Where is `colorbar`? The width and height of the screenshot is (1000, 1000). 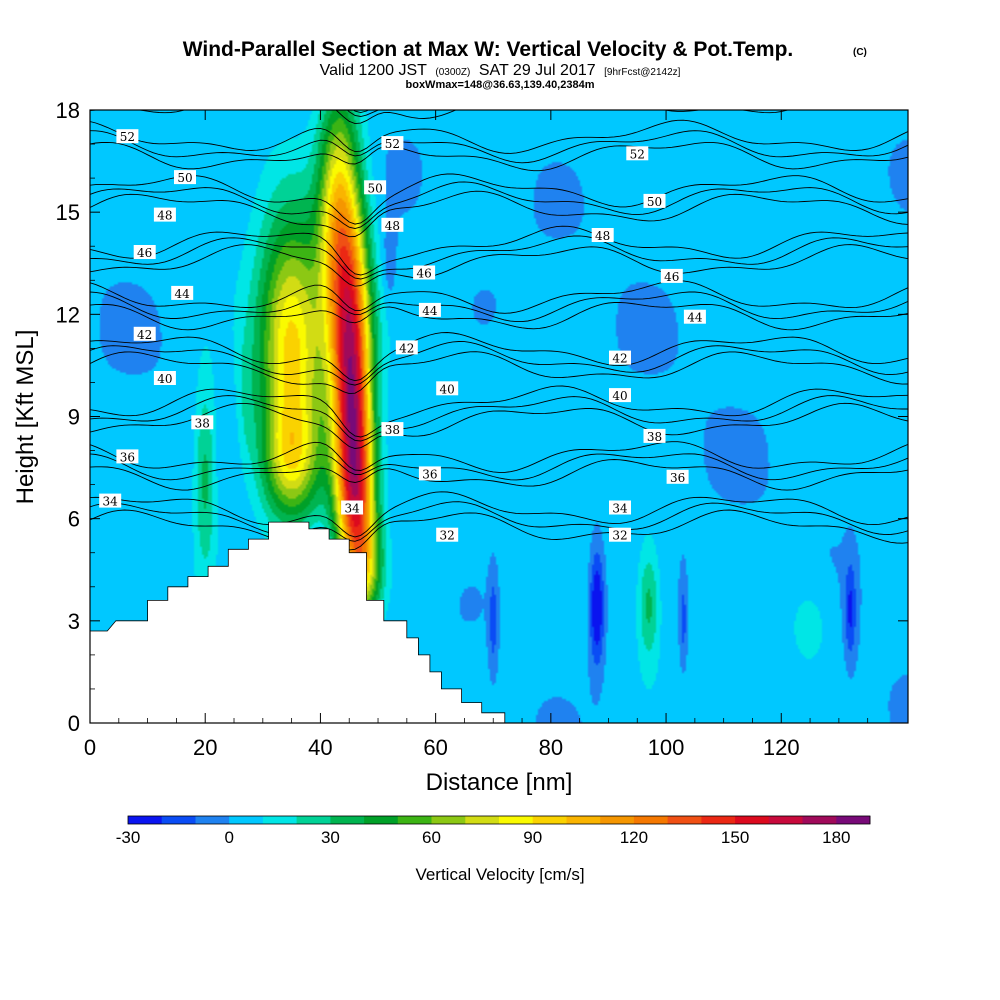 colorbar is located at coordinates (499, 820).